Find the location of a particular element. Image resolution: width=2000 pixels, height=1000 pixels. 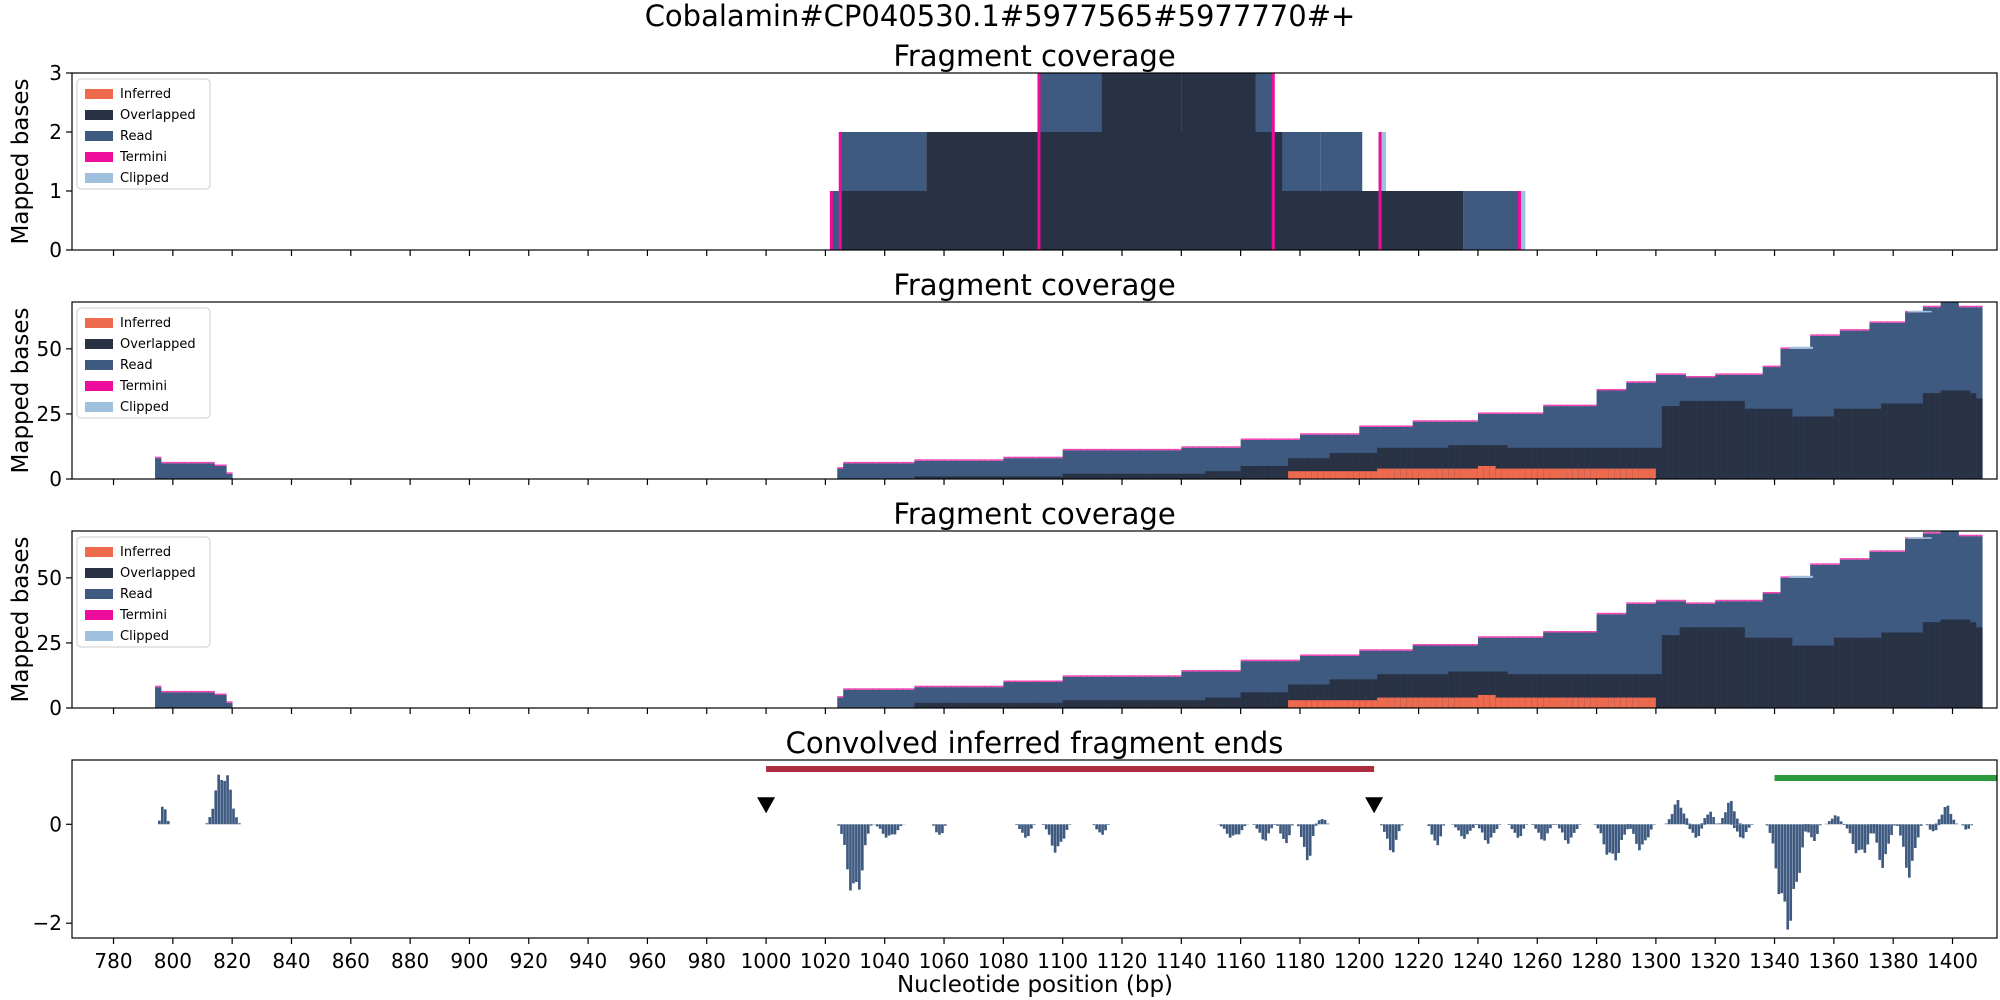

legend-label: Inferred is located at coordinates (145, 94).